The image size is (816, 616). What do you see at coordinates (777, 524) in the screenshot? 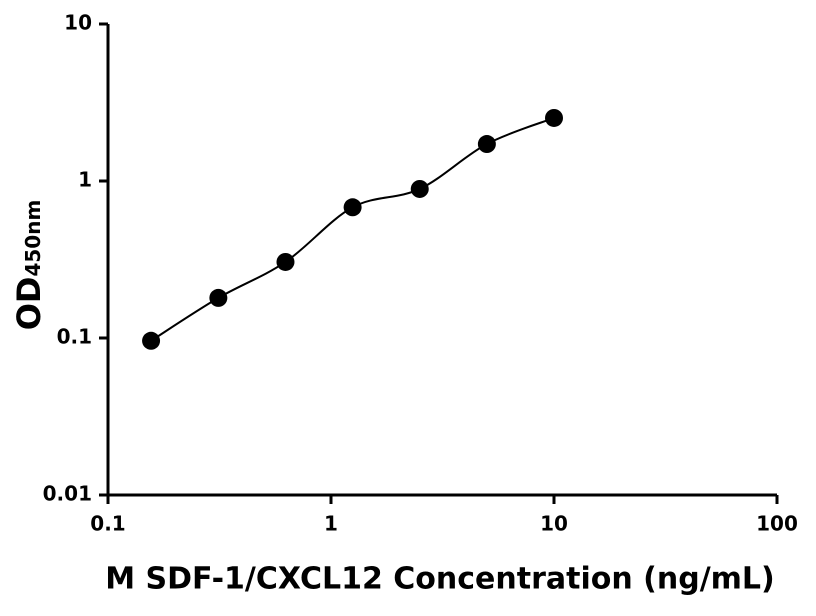
I see `x-tick-label: 100` at bounding box center [777, 524].